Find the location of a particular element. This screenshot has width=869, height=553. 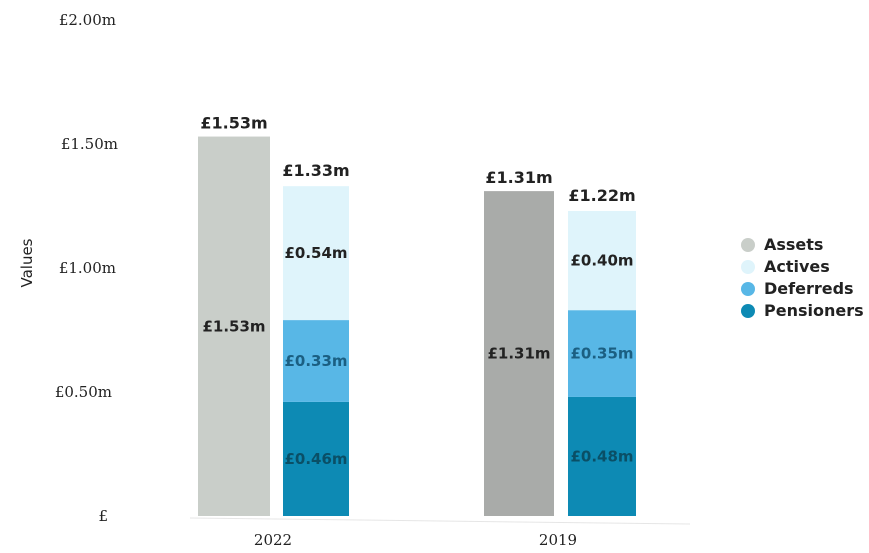

segment-deferreds-label: £0.33m is located at coordinates (315, 361).